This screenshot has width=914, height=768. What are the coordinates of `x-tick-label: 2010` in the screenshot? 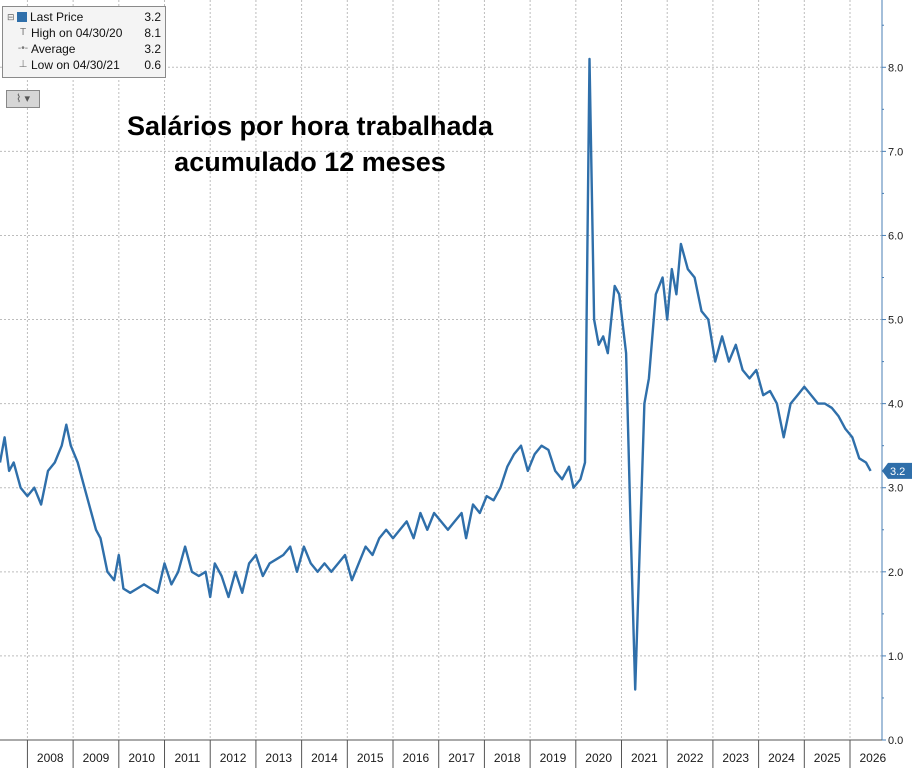 It's located at (141, 758).